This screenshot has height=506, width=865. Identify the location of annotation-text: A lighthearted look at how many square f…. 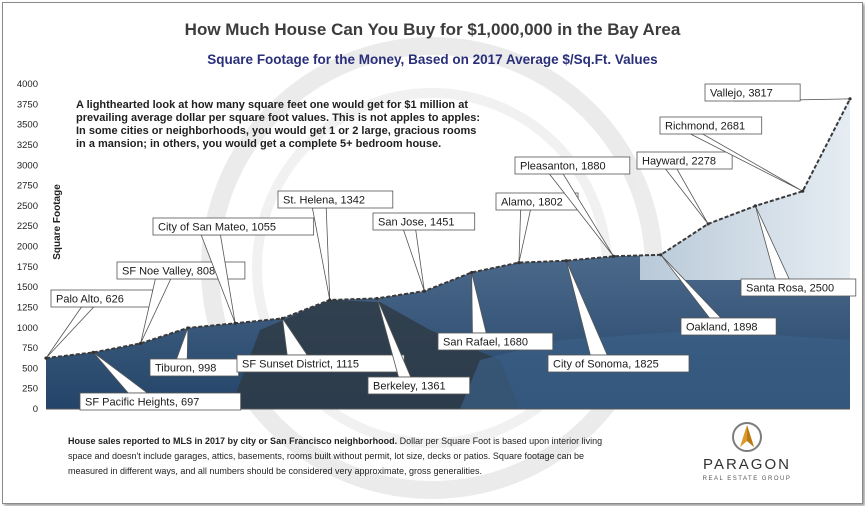
(278, 124).